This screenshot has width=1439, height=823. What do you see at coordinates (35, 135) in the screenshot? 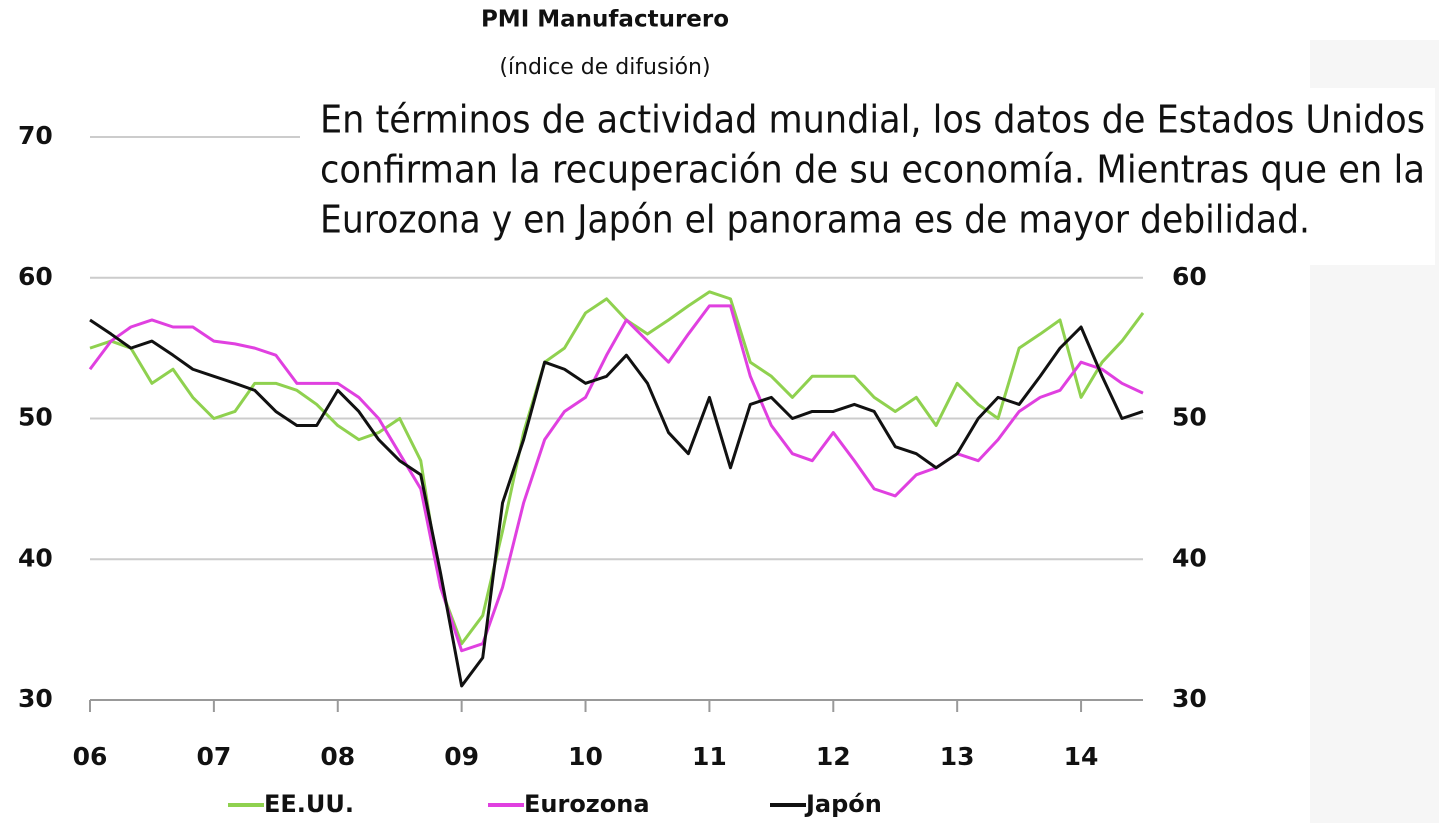
I see `y-tick-label: 70` at bounding box center [35, 135].